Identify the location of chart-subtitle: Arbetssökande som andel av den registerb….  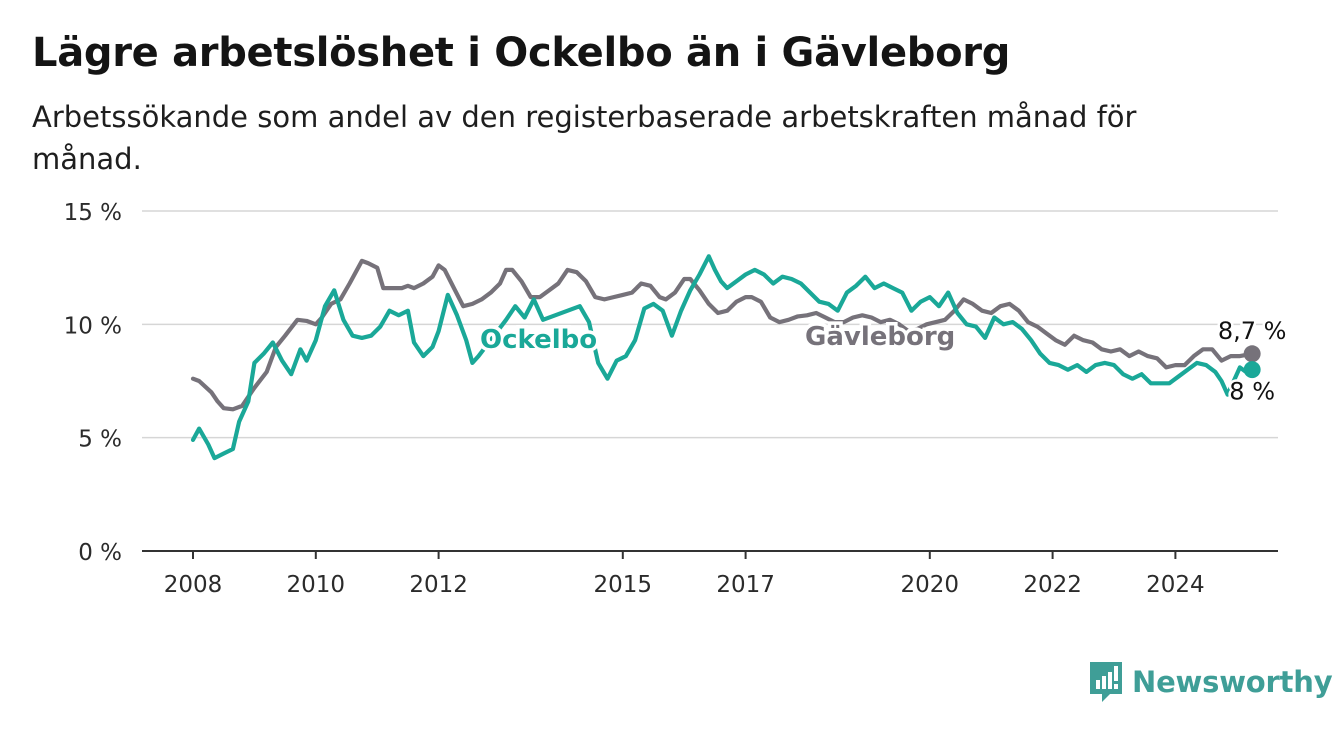
(584, 138).